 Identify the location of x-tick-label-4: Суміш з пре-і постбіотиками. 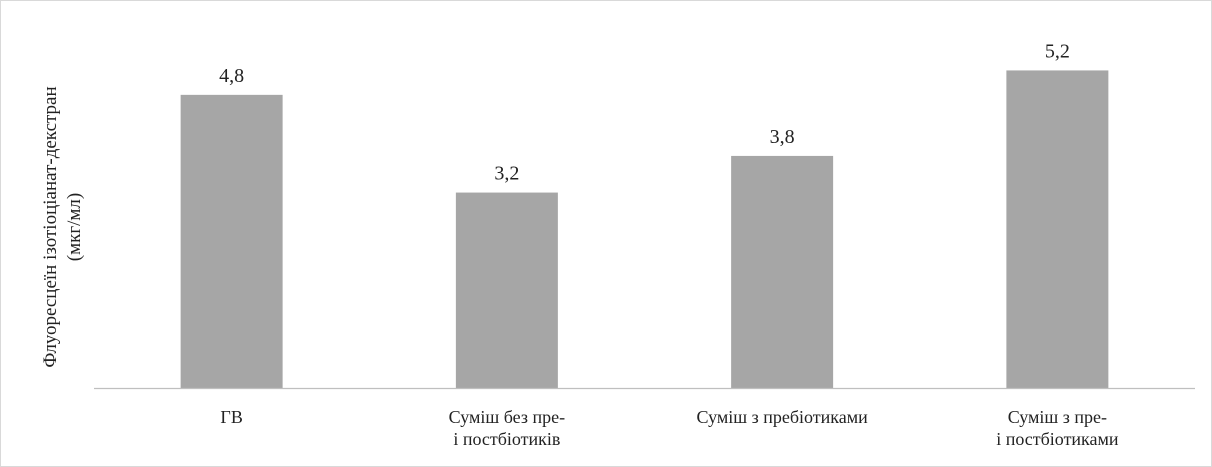
(1057, 428).